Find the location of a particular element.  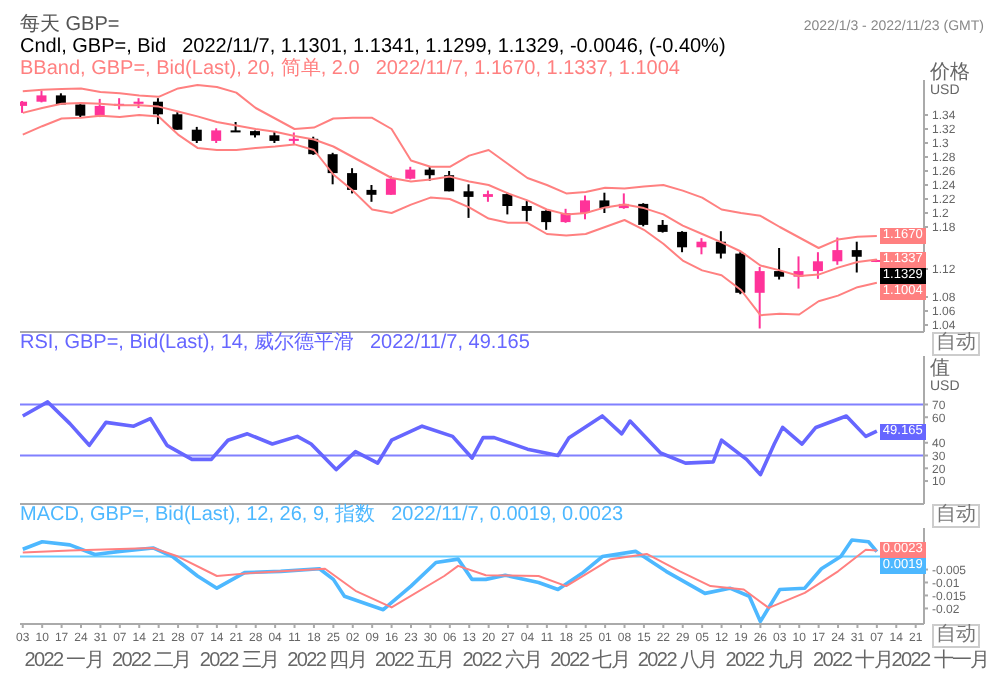

text: 2022 三月 is located at coordinates (239, 661).